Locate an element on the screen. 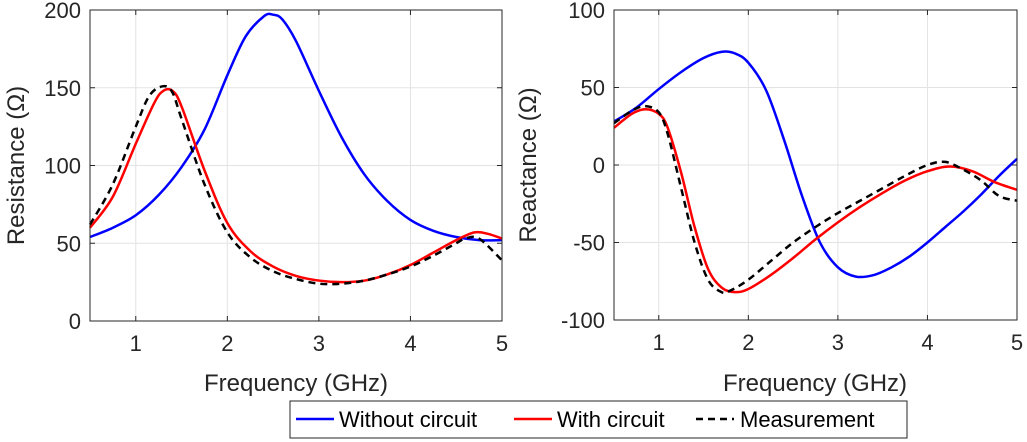  resistance-x-tick-label: 1 is located at coordinates (136, 343).